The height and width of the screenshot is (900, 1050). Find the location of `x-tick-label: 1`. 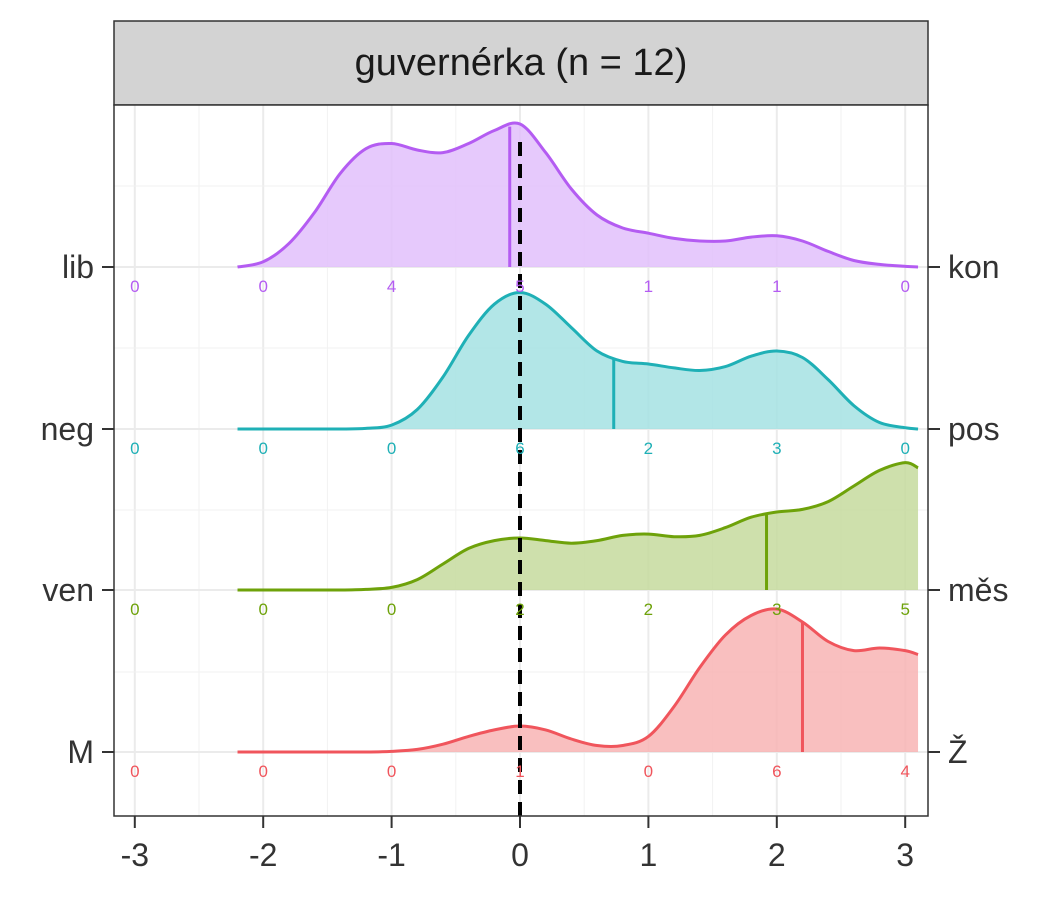

x-tick-label: 1 is located at coordinates (649, 855).